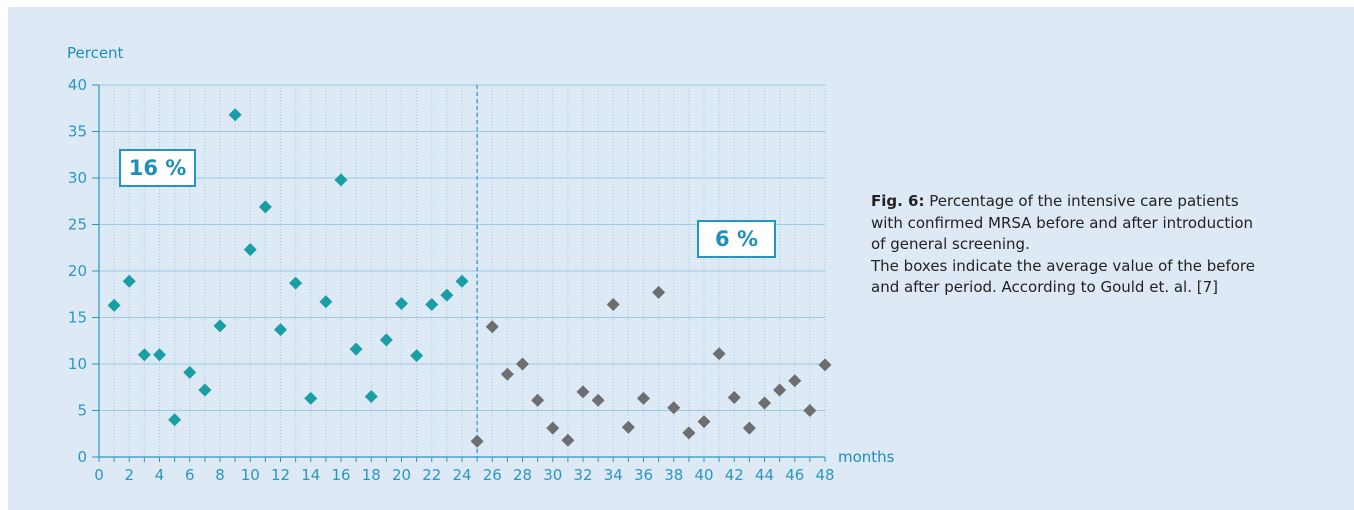 This screenshot has width=1354, height=510. Describe the element at coordinates (461, 475) in the screenshot. I see `x-tick-label: 24` at that location.